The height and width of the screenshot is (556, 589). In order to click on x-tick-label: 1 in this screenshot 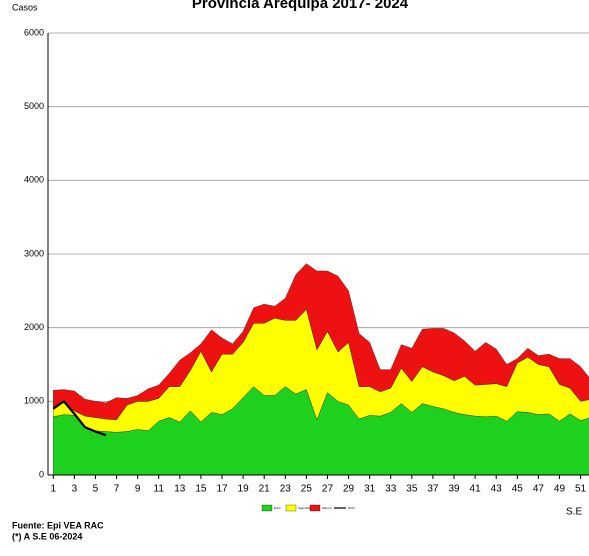, I will do `click(53, 489)`.